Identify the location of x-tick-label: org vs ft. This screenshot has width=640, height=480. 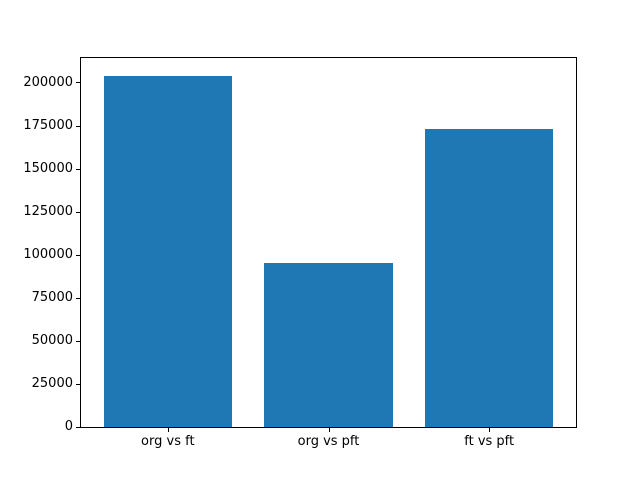
(168, 441).